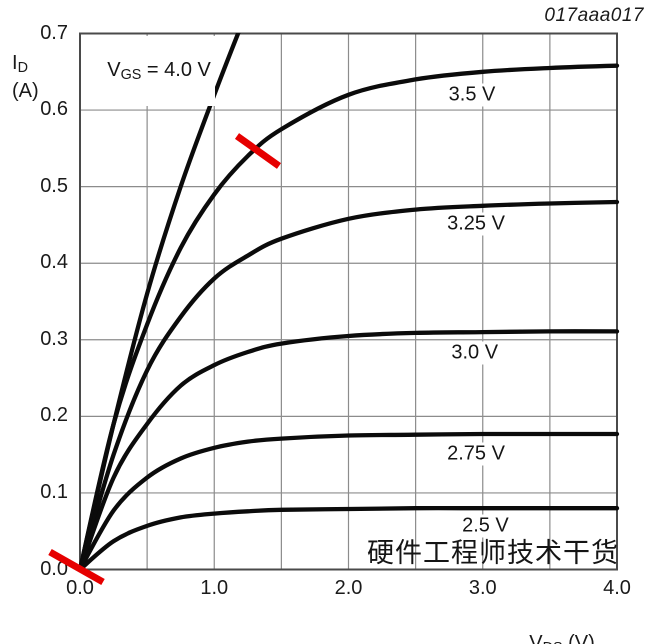  I want to click on figure-id-label: 017aaa017, so click(594, 15).